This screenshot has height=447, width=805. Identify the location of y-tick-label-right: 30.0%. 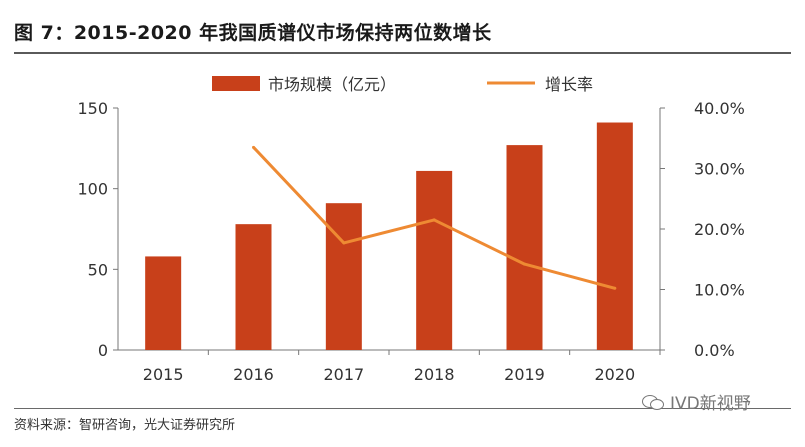
(719, 169).